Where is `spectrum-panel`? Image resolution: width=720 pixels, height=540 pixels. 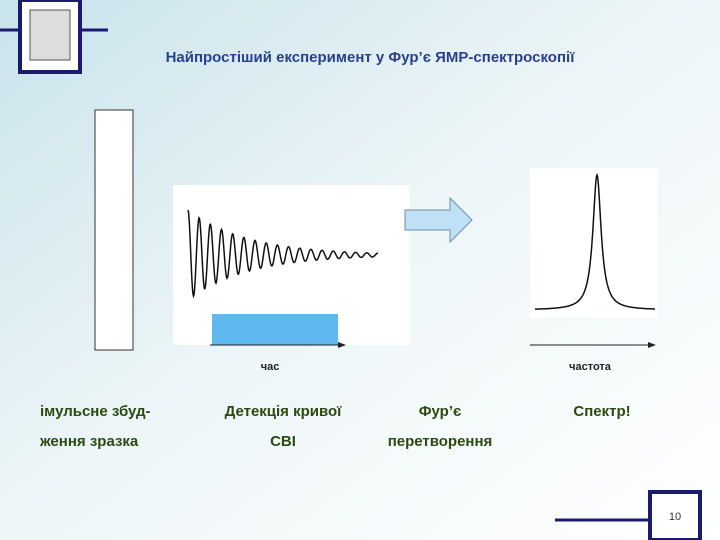 spectrum-panel is located at coordinates (594, 243).